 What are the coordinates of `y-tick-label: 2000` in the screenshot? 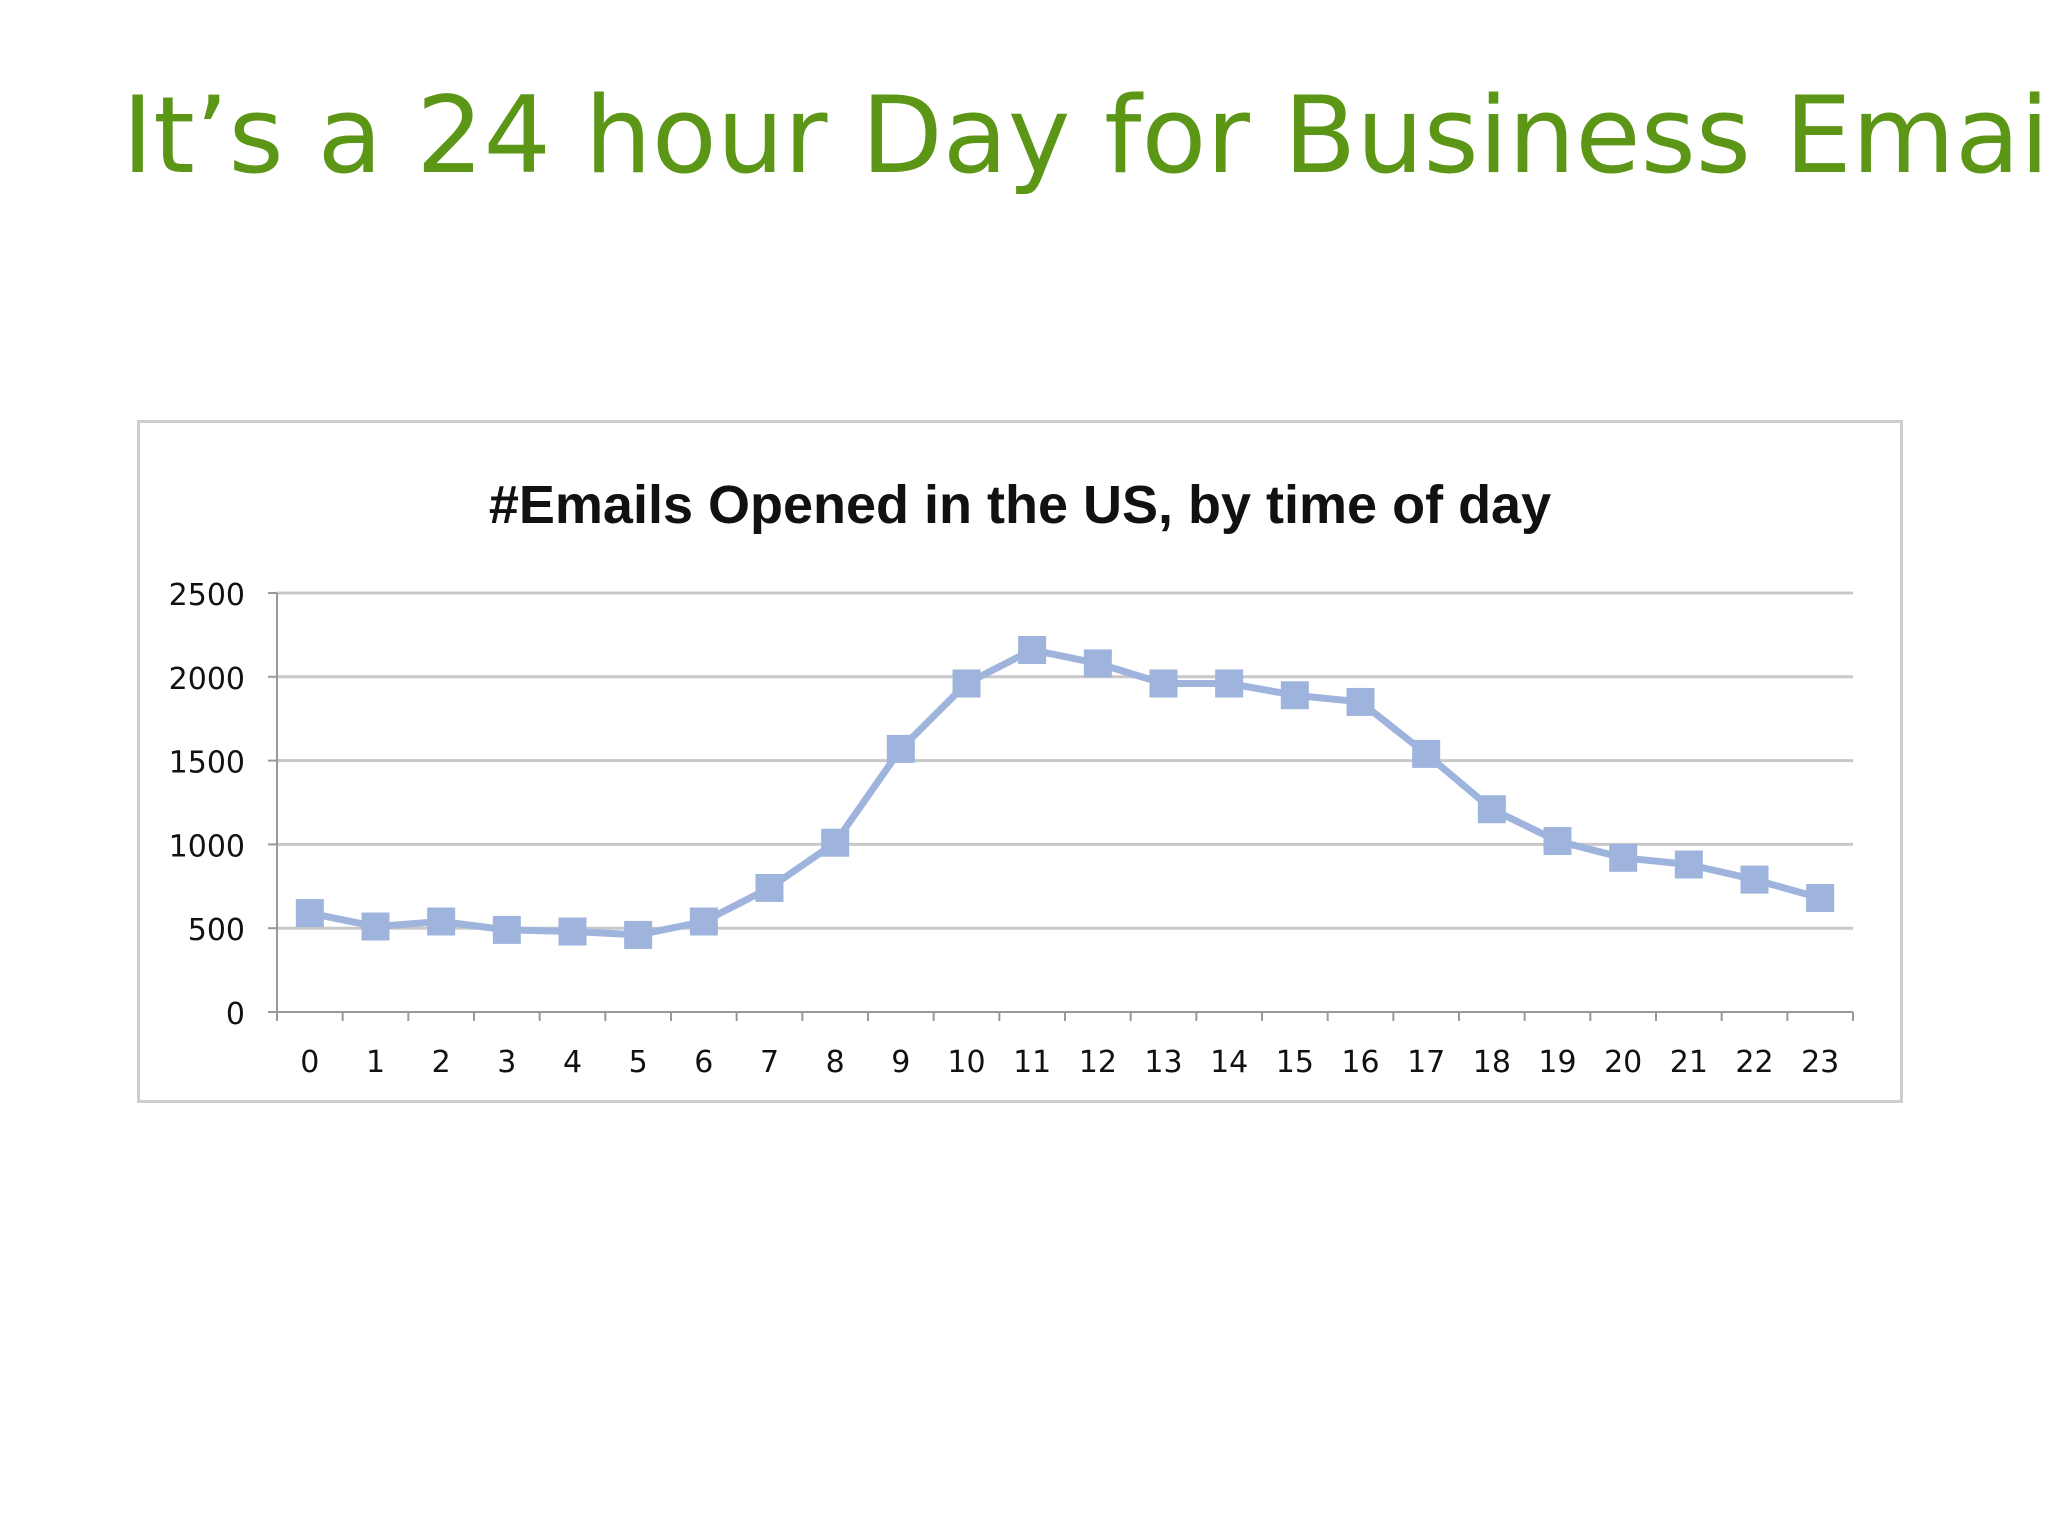 It's located at (207, 679).